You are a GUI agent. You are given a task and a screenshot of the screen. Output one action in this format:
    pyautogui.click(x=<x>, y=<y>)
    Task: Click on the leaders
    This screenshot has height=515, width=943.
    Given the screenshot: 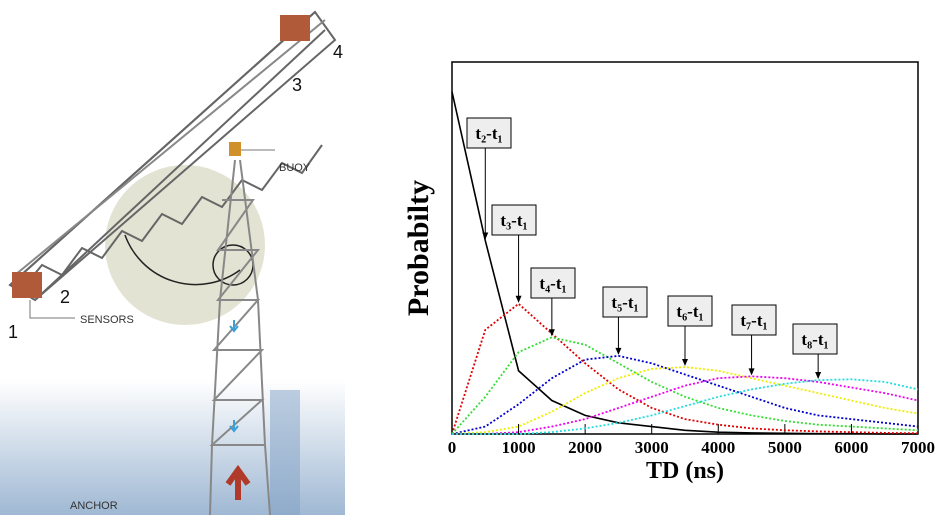 What is the action you would take?
    pyautogui.click(x=152, y=234)
    